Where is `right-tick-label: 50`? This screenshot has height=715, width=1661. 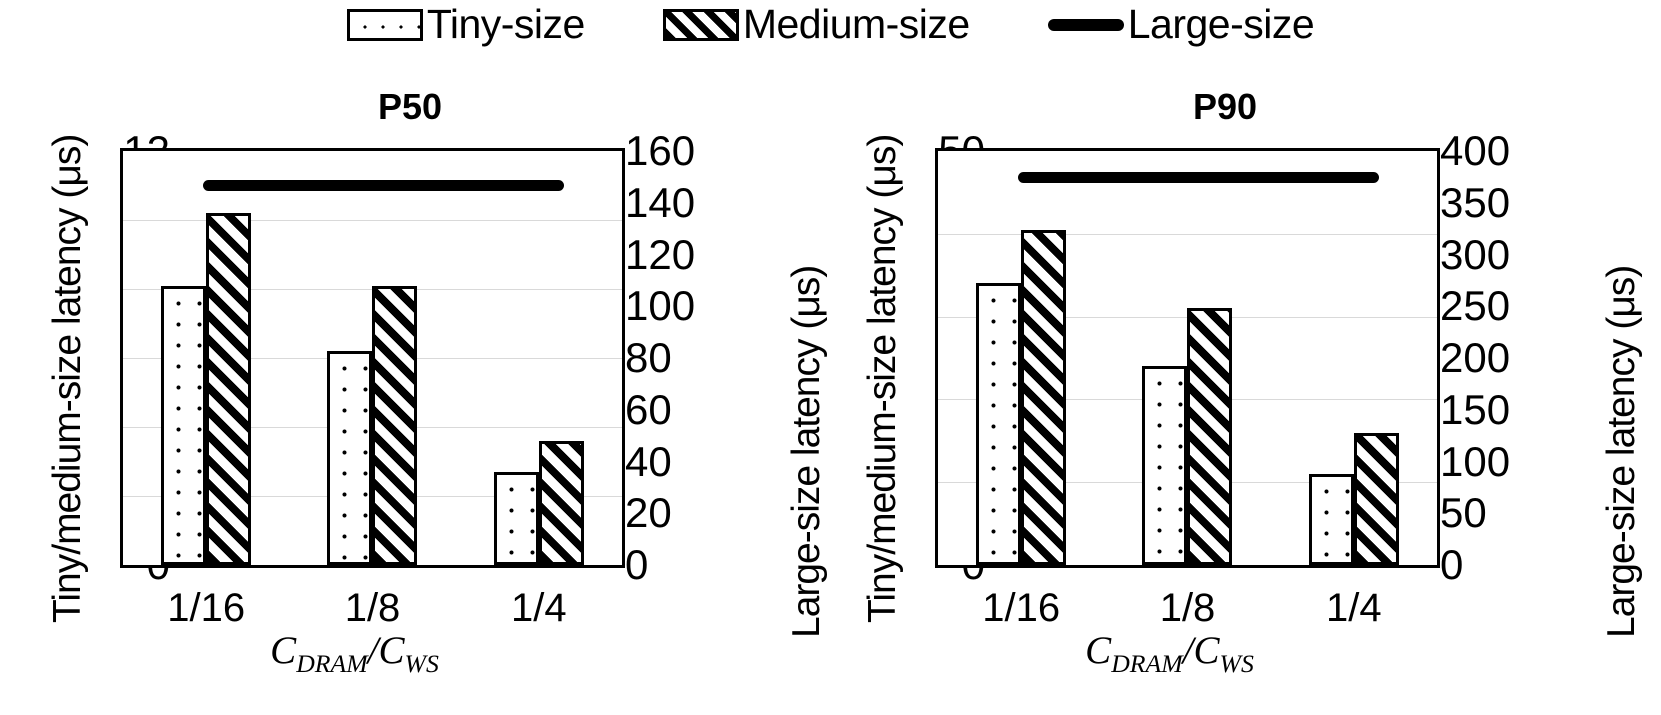
right-tick-label: 50 is located at coordinates (1463, 513).